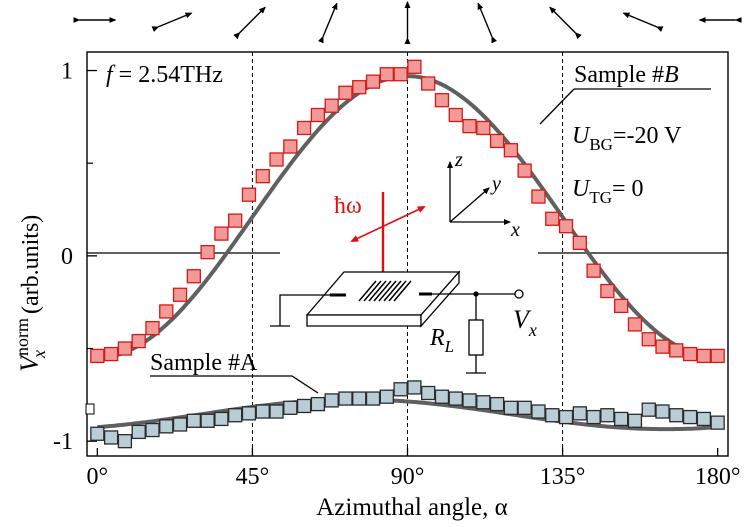 This screenshot has width=748, height=527. I want to click on edge-marker, so click(90, 409).